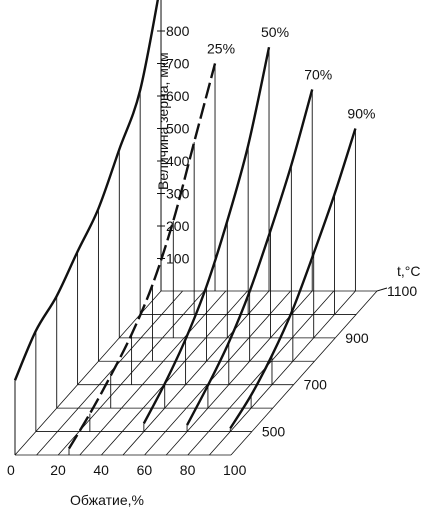  Describe the element at coordinates (163, 121) in the screenshot. I see `y-axis-title: Величина зерна, мкм` at that location.